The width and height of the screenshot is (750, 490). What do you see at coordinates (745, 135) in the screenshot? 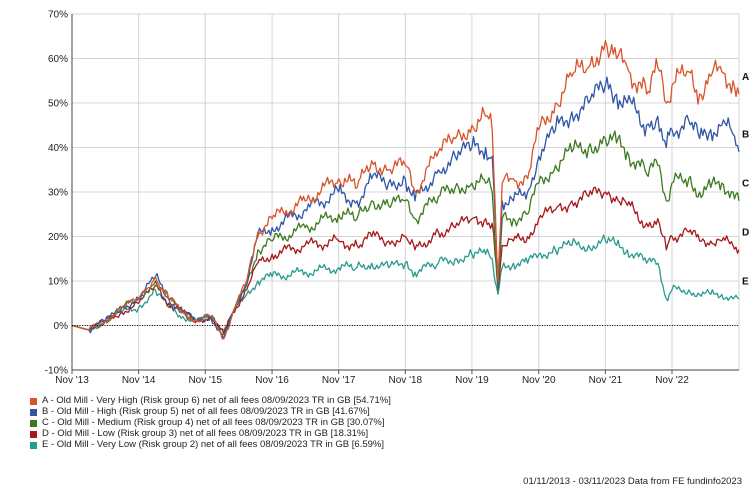
I see `series-end-label-b: B` at bounding box center [745, 135].